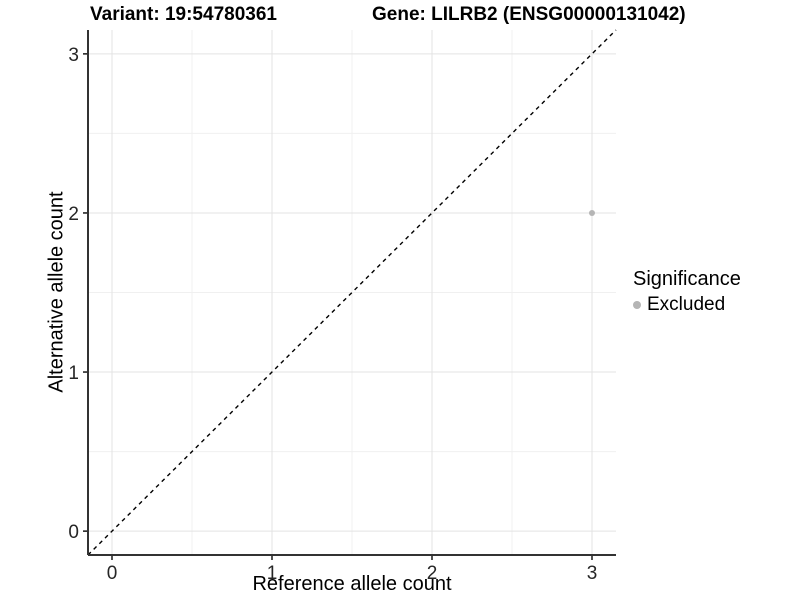 This screenshot has width=800, height=600. I want to click on legend-point-icon, so click(637, 305).